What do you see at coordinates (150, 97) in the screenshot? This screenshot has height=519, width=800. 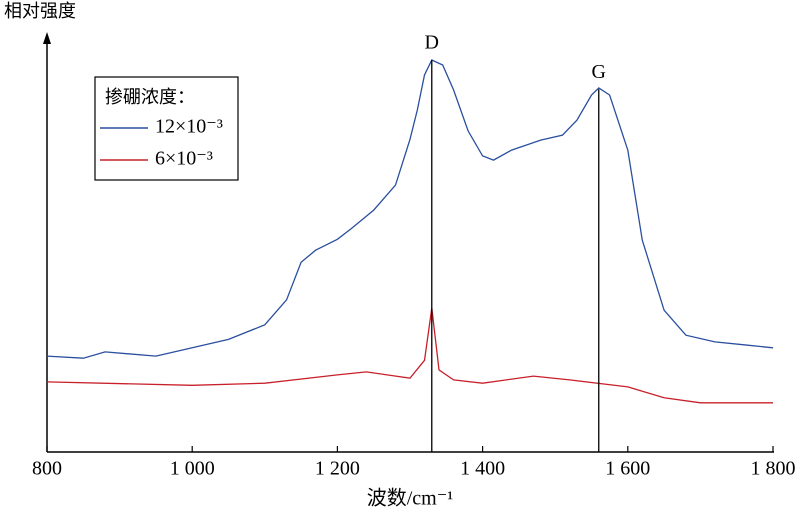 I see `legend-title: 掺硼浓度：` at bounding box center [150, 97].